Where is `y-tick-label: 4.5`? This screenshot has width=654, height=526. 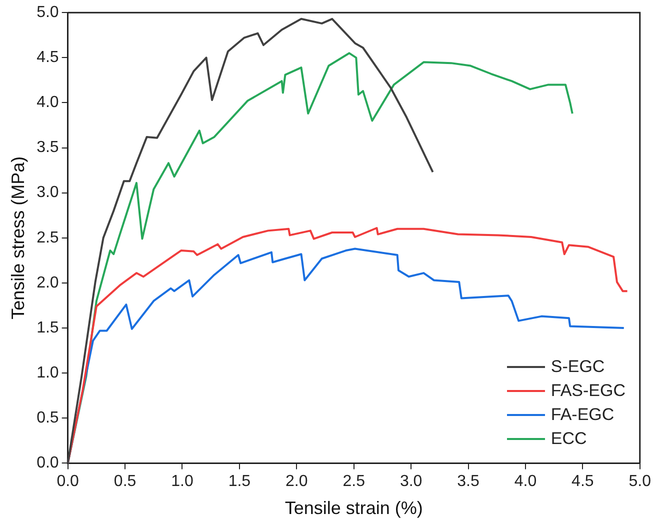 y-tick-label: 4.5 is located at coordinates (47, 57).